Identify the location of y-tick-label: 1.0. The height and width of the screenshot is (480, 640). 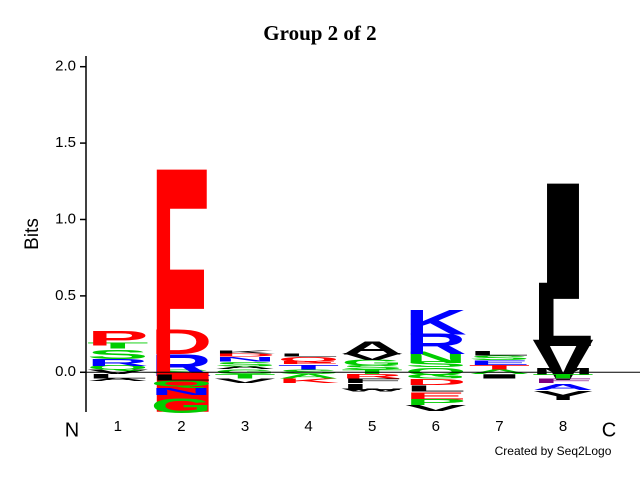
(65, 218).